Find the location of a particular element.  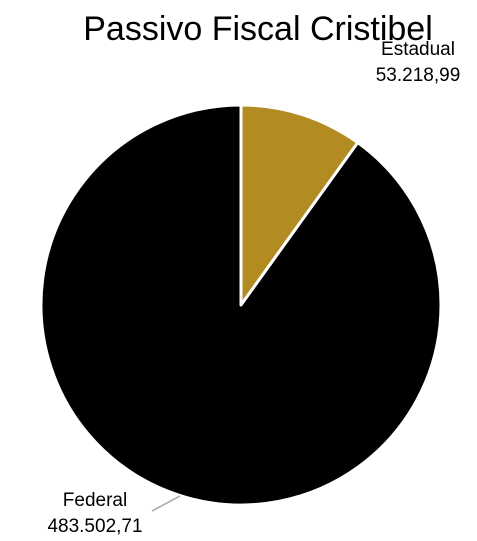

leader-line-federal is located at coordinates (166, 503).